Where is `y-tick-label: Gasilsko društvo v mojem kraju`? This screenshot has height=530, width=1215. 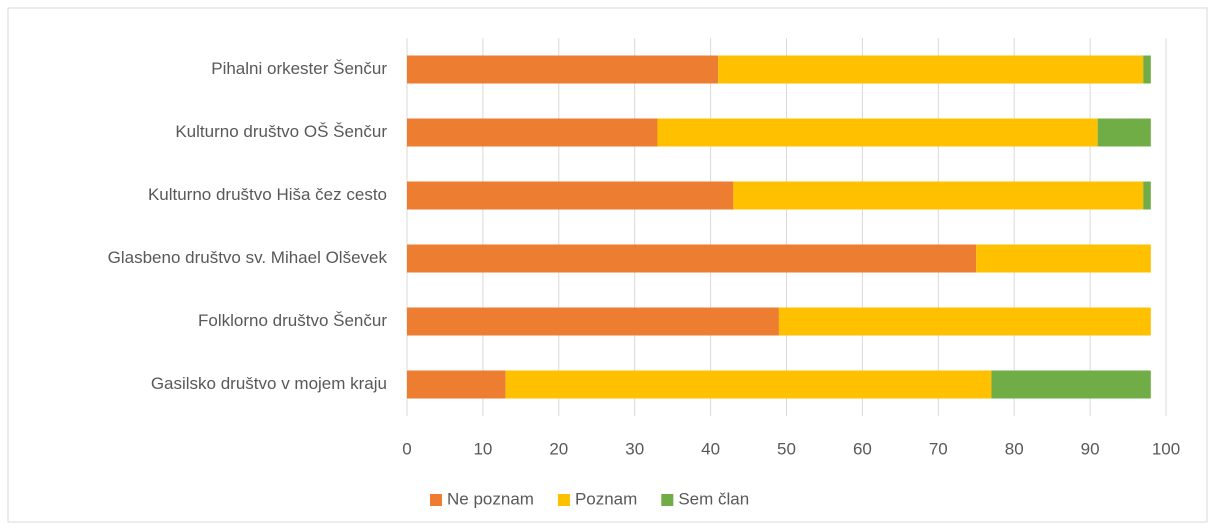 y-tick-label: Gasilsko društvo v mojem kraju is located at coordinates (269, 383).